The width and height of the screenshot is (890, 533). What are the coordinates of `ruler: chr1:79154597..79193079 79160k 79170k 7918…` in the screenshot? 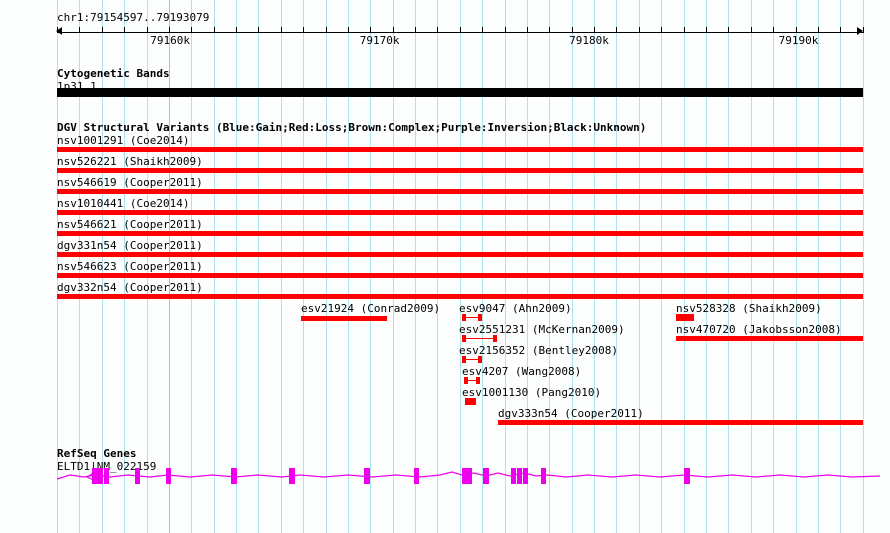 It's located at (445, 26).